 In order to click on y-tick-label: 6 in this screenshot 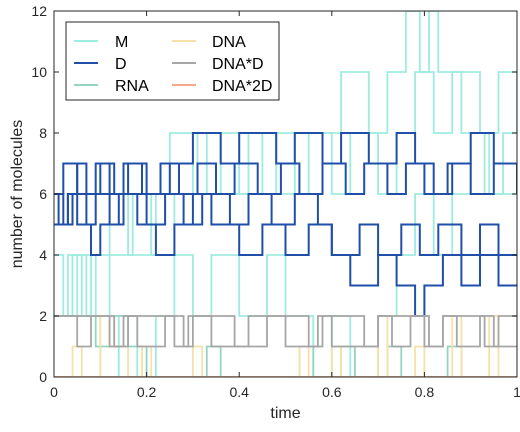, I will do `click(43, 194)`.